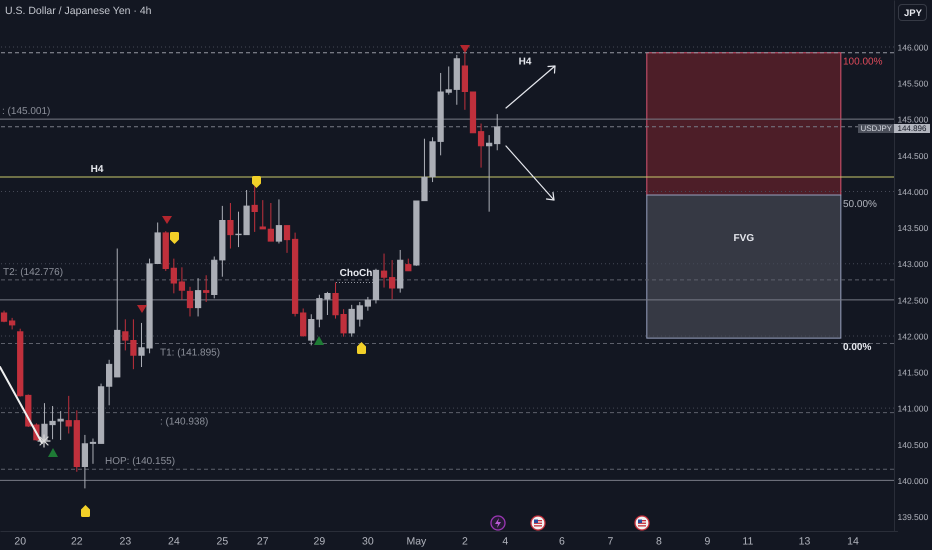  Describe the element at coordinates (913, 228) in the screenshot. I see `y-tick-label: 143.500` at that location.